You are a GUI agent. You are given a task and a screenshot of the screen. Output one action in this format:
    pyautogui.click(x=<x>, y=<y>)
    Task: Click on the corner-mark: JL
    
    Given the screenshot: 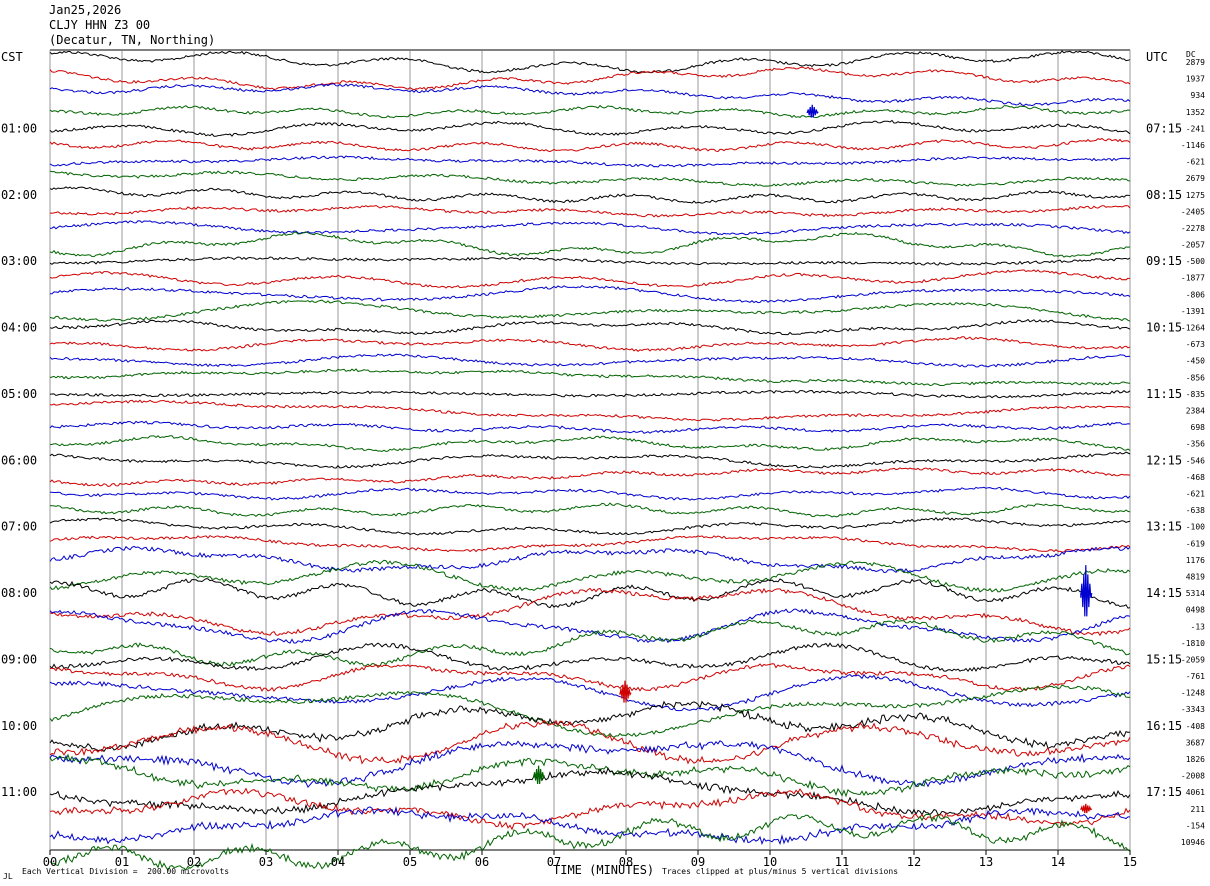 What is the action you would take?
    pyautogui.click(x=8, y=876)
    